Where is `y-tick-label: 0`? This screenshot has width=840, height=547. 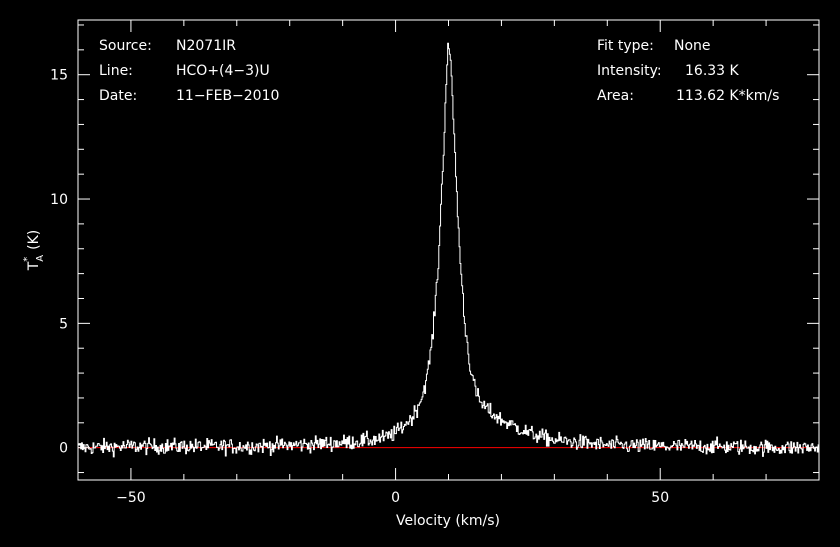 y-tick-label: 0 is located at coordinates (63, 449).